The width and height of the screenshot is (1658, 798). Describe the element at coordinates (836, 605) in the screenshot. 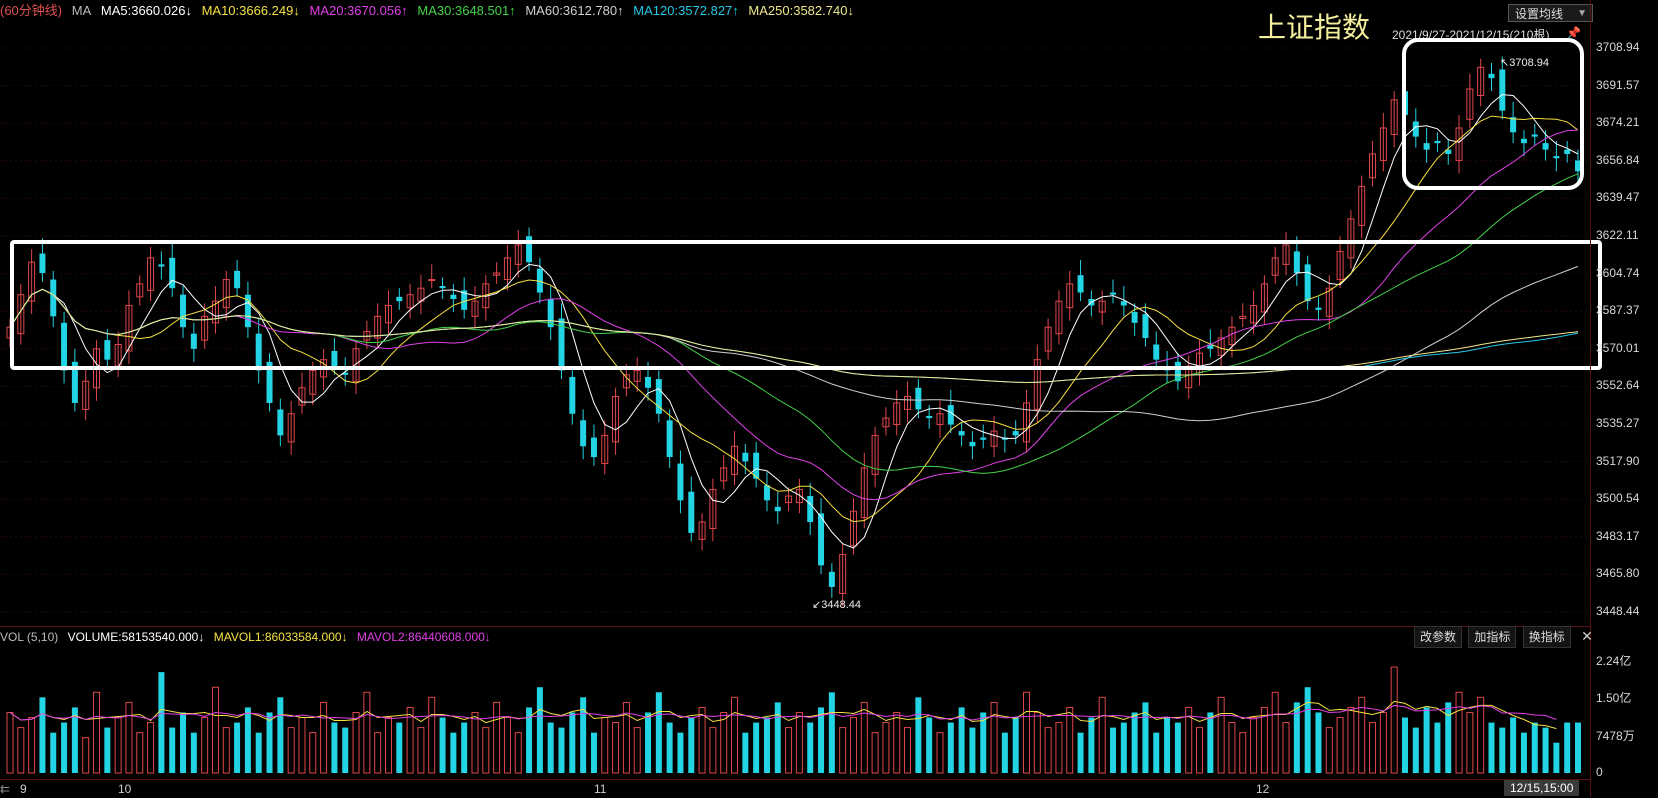

I see `low-price-annotation: ↙3448.44` at that location.